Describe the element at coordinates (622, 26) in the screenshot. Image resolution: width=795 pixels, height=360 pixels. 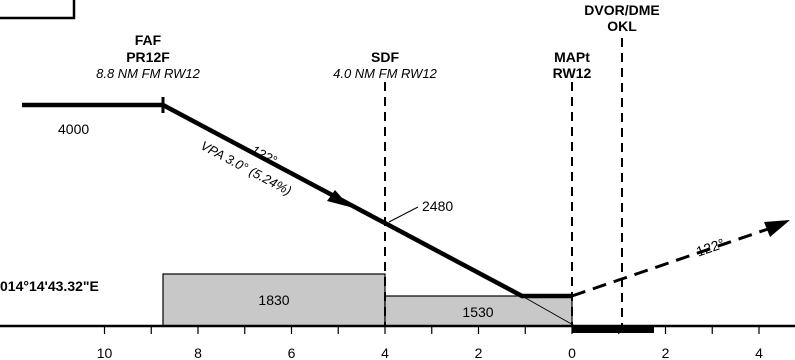
I see `navaid-ident-label: OKL` at that location.